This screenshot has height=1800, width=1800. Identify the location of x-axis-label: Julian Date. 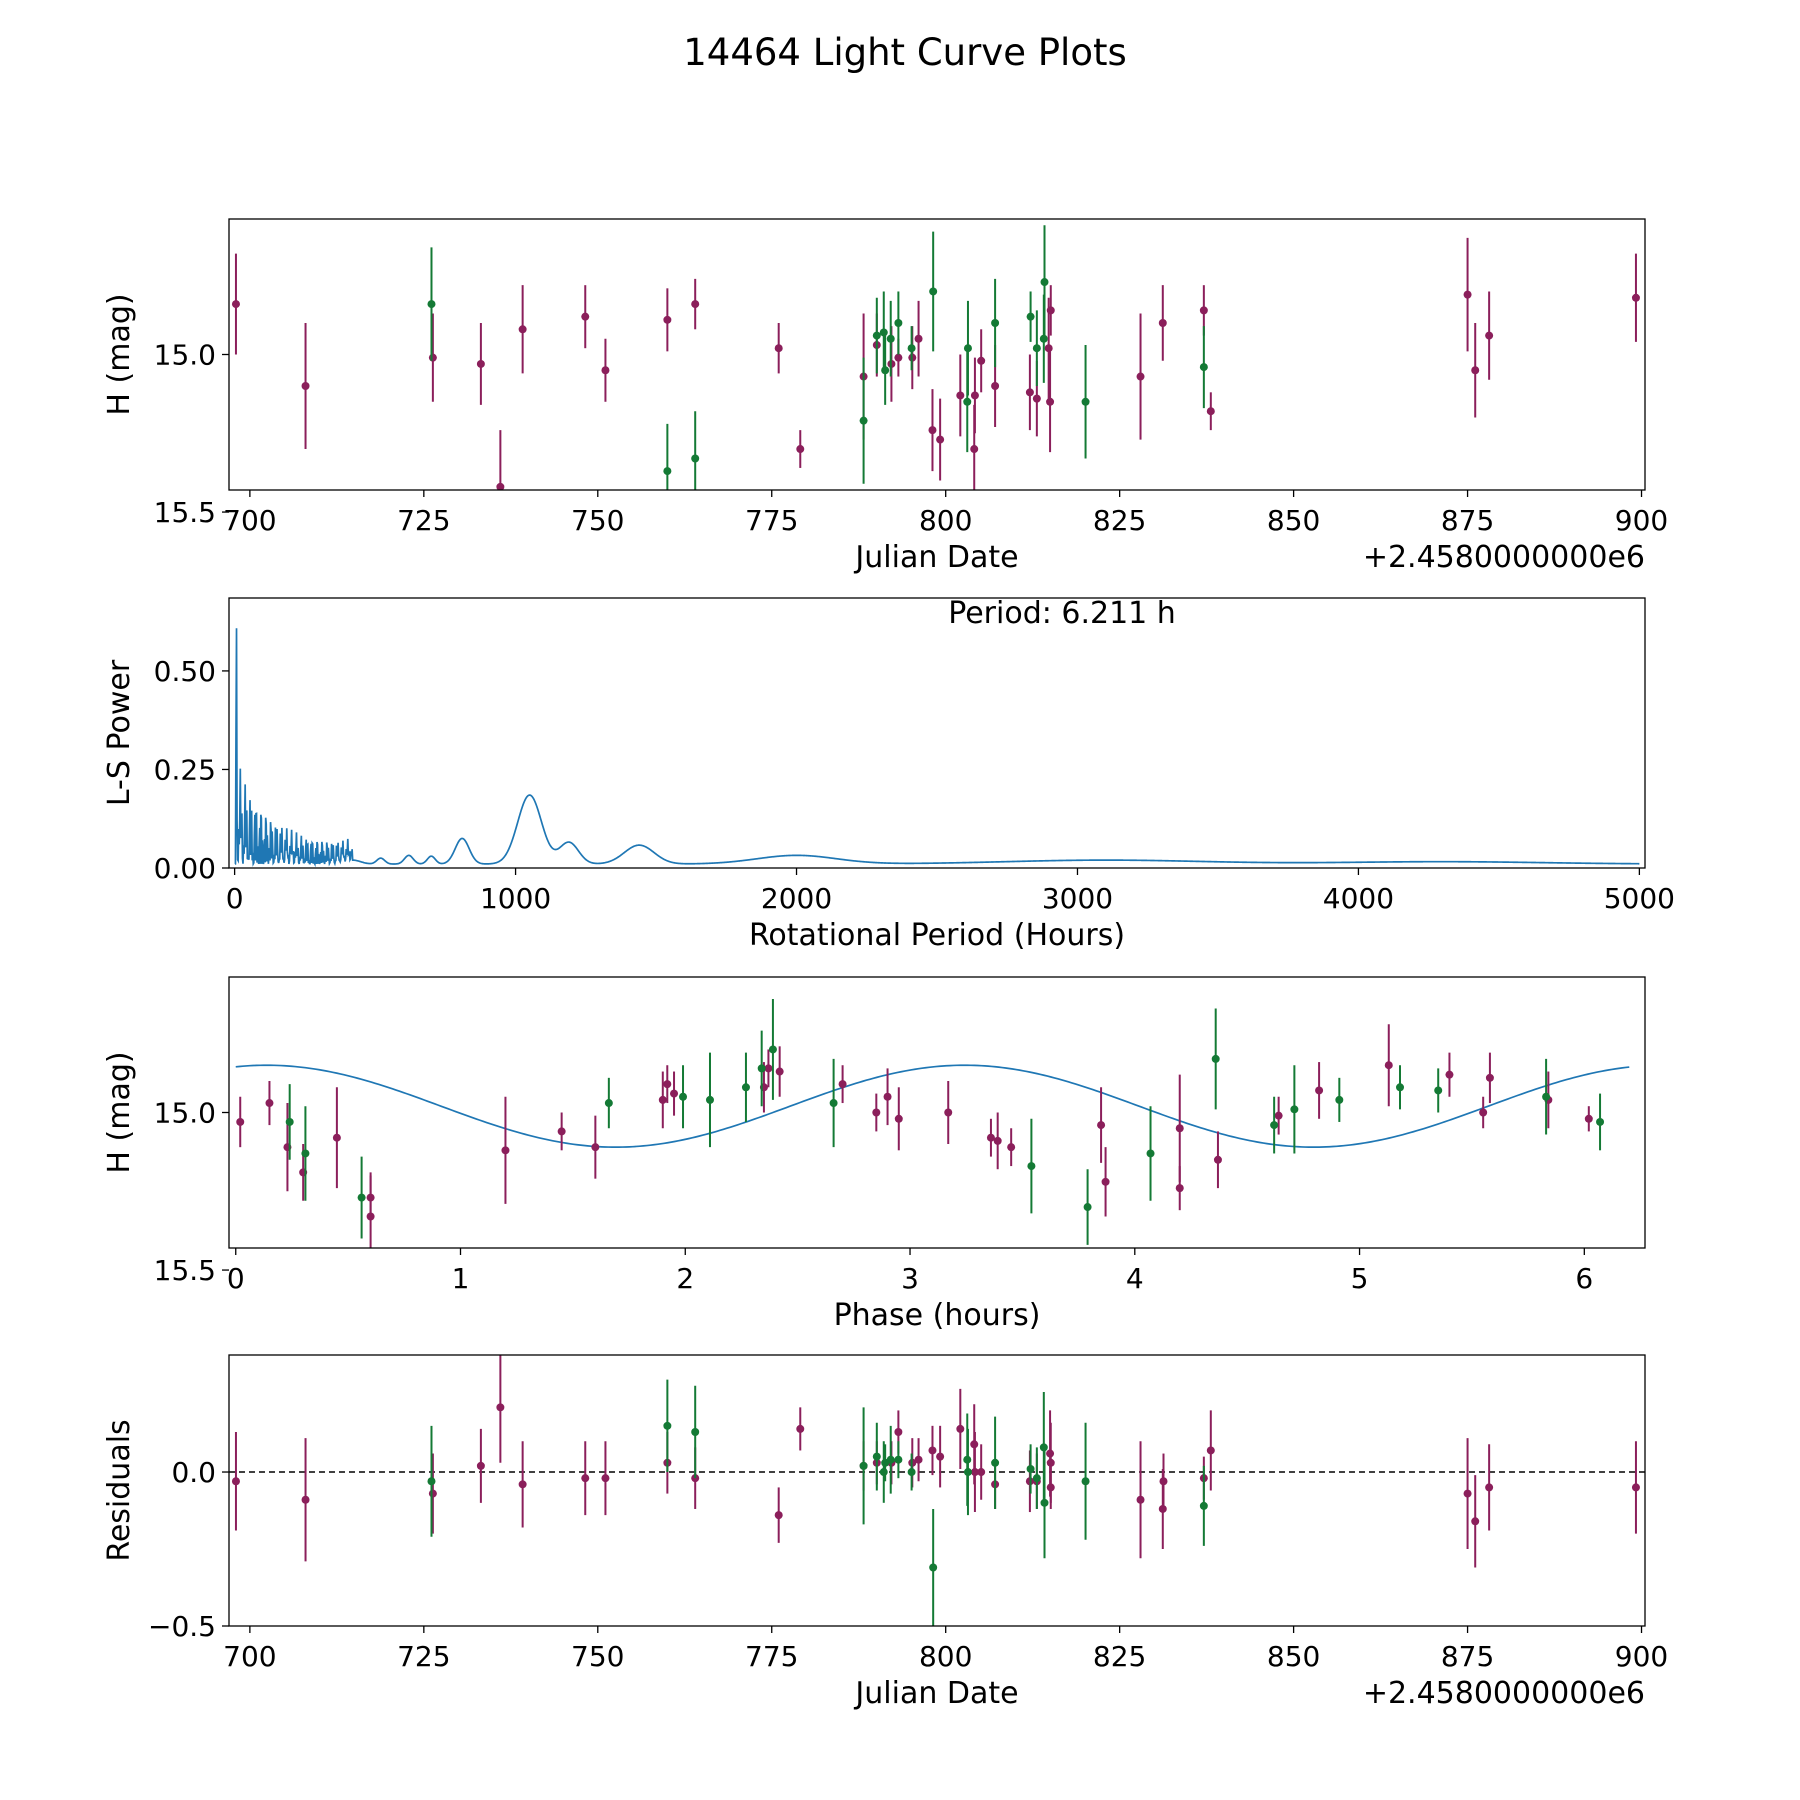
(935, 1693).